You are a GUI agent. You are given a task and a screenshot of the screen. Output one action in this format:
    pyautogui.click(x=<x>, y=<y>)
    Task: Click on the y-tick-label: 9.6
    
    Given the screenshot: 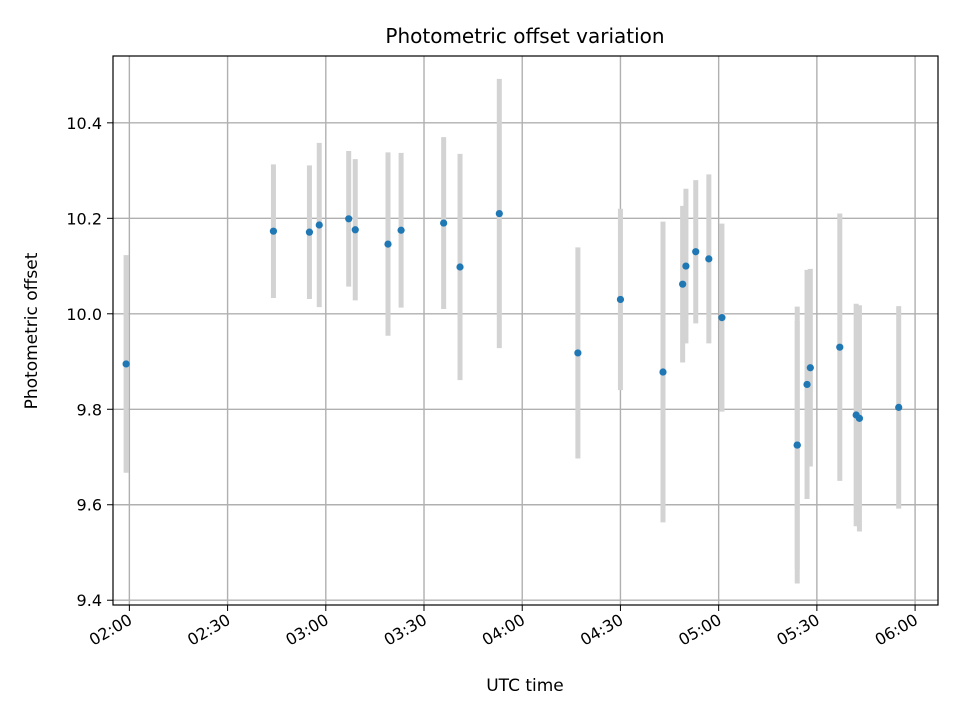 What is the action you would take?
    pyautogui.click(x=89, y=505)
    